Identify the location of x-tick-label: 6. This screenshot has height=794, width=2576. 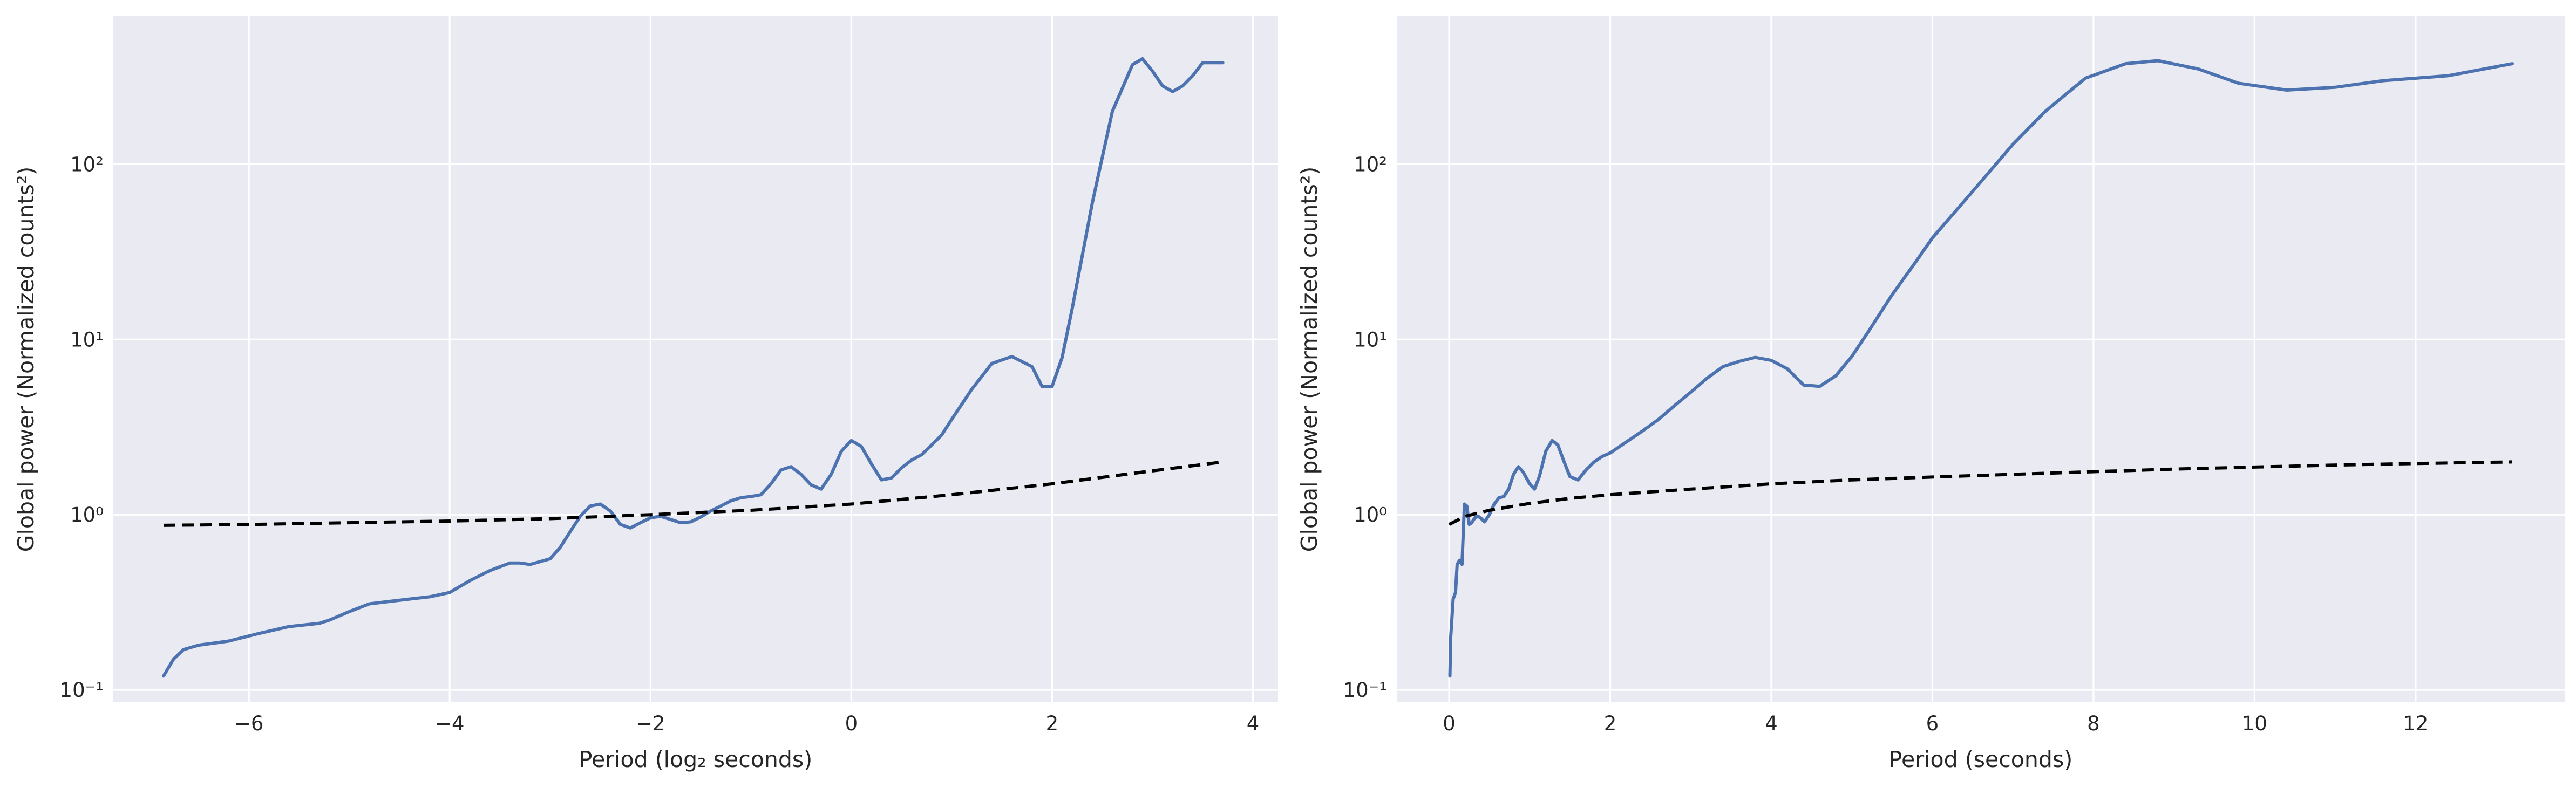
(1932, 724).